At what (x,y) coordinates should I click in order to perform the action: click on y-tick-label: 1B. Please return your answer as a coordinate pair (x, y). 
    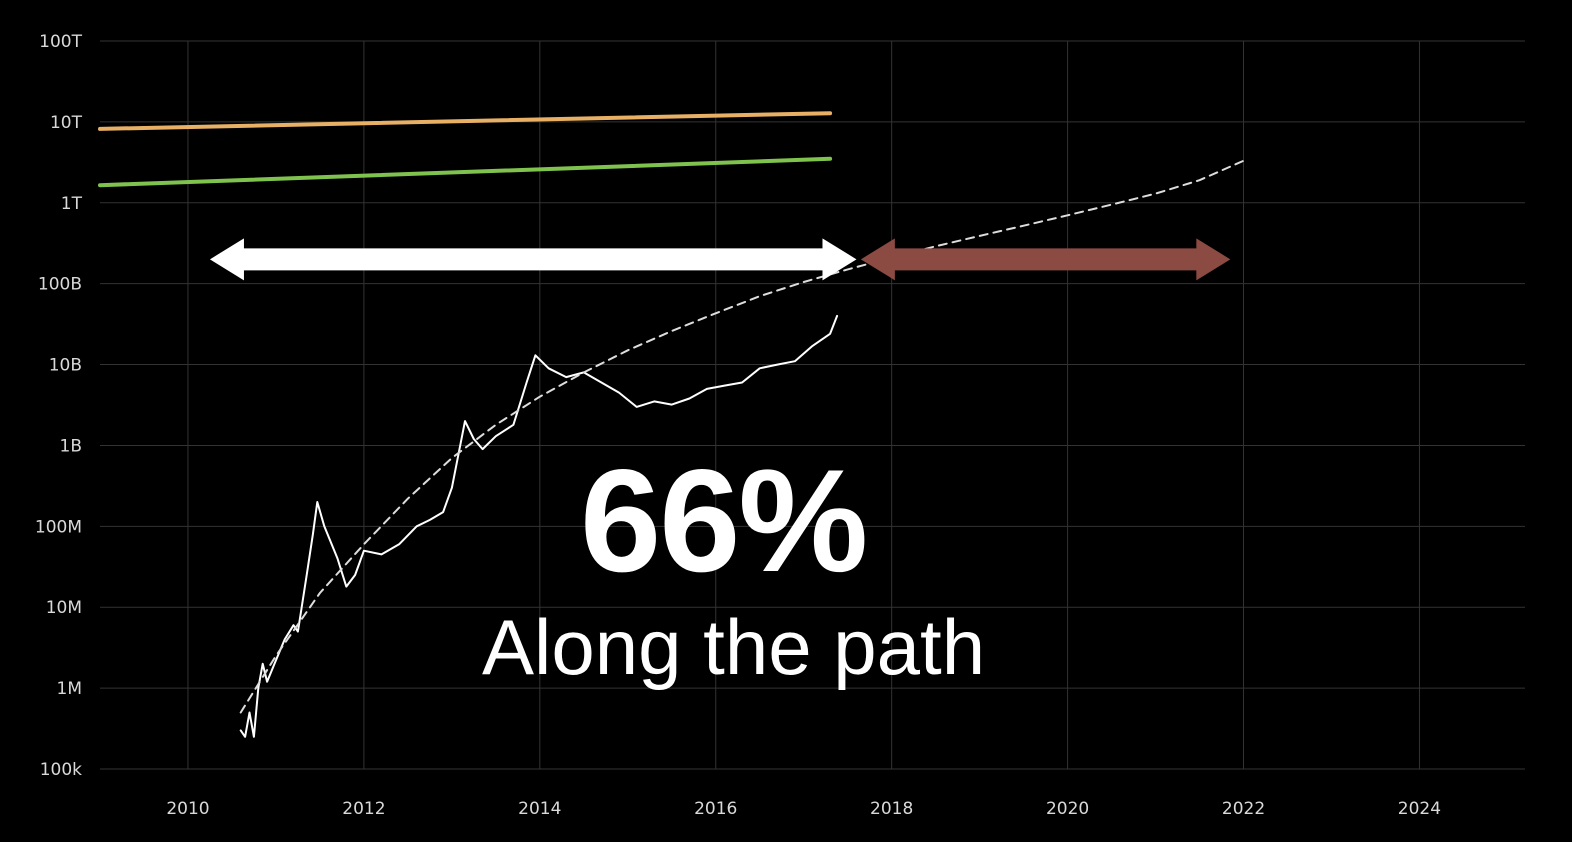
    Looking at the image, I should click on (71, 446).